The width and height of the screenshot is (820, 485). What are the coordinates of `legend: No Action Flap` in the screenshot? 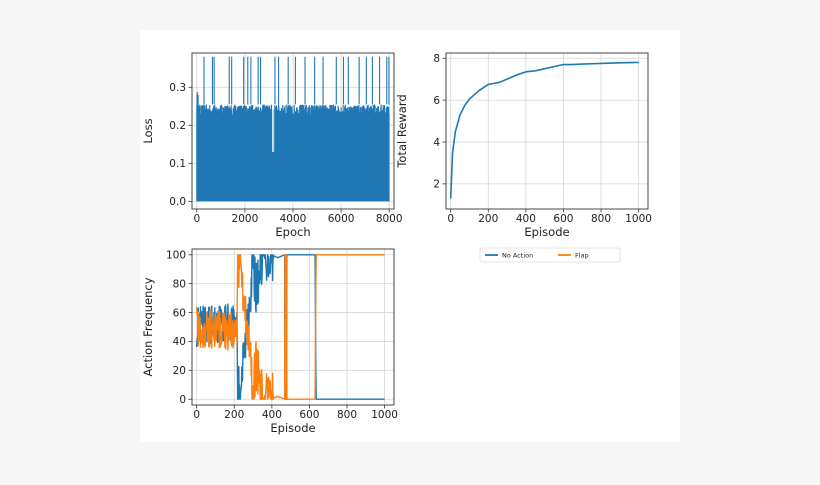 It's located at (550, 255).